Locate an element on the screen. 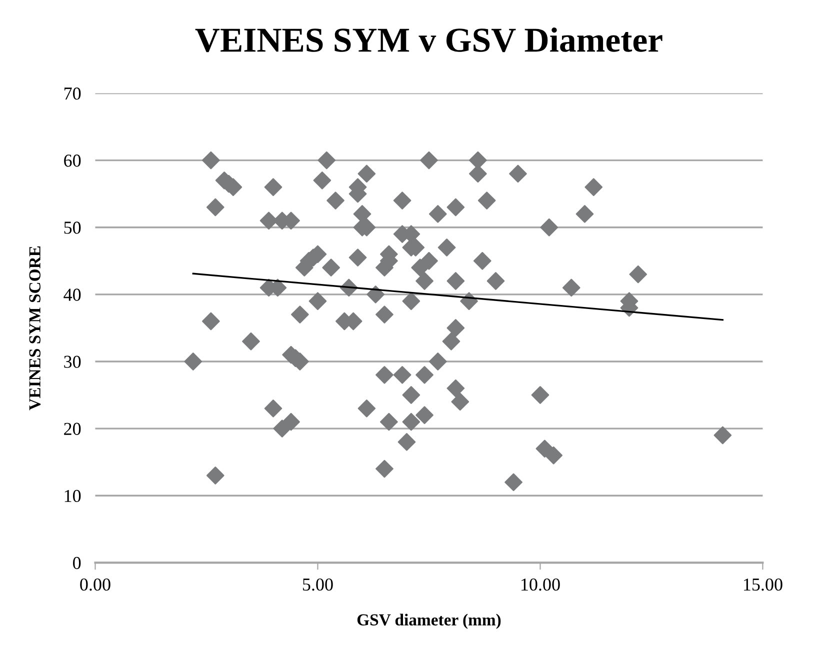 Image resolution: width=814 pixels, height=652 pixels. x-tick-label: 10.00 is located at coordinates (541, 584).